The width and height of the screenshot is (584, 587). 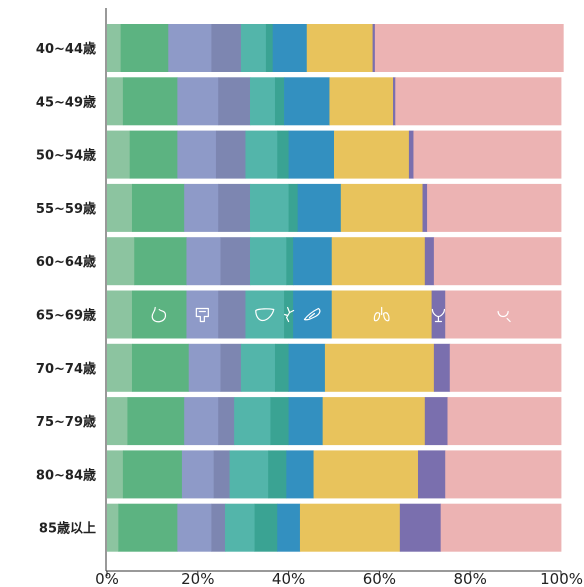 I want to click on category-label: 80~84歳, so click(x=66, y=475).